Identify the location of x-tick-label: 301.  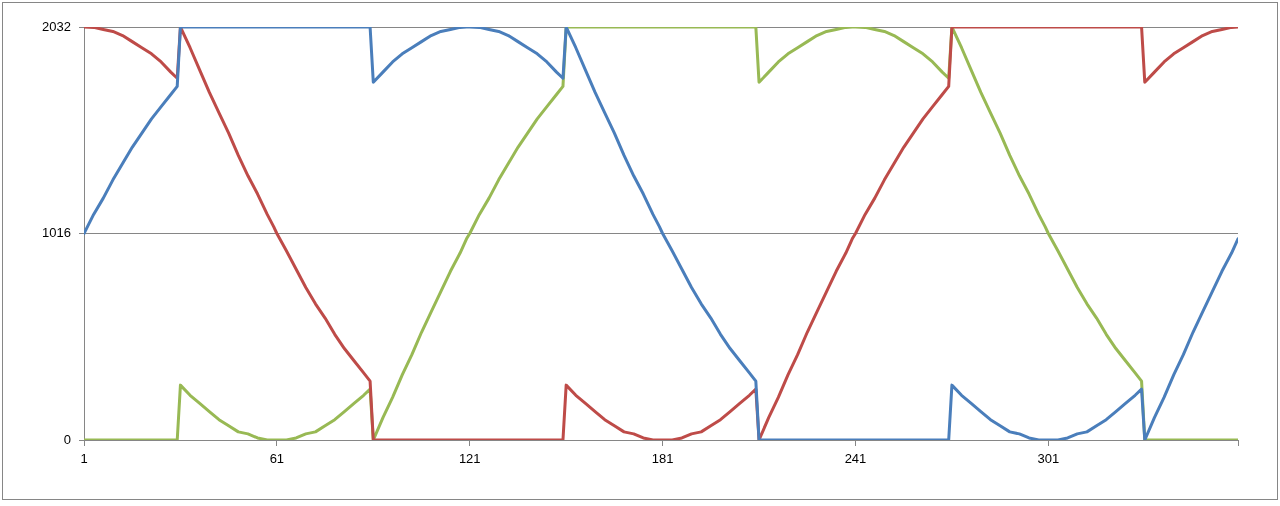
(1048, 459).